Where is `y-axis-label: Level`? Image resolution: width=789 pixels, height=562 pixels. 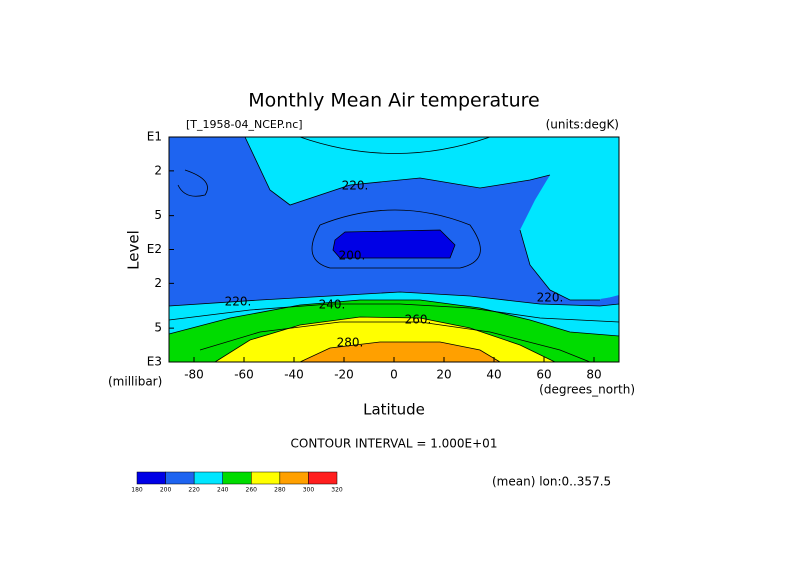
y-axis-label: Level is located at coordinates (134, 250).